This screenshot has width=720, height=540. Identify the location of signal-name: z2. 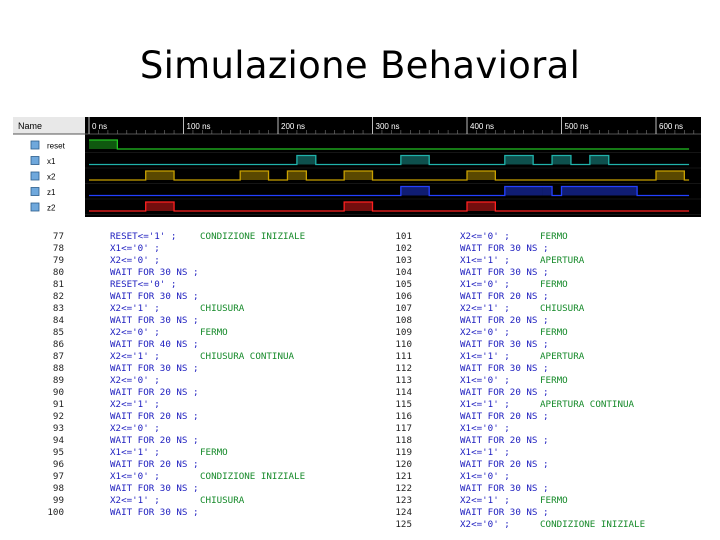
(51, 208).